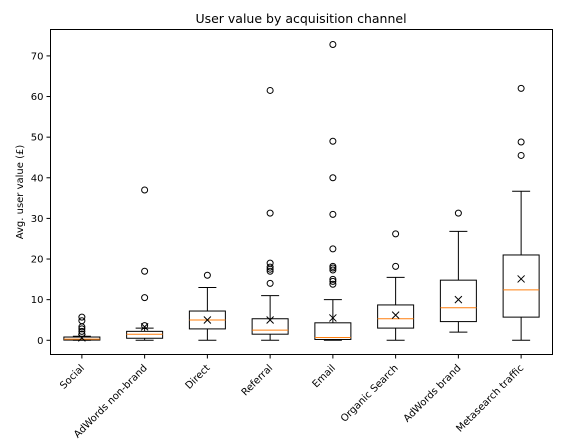 The image size is (575, 448). What do you see at coordinates (37, 56) in the screenshot?
I see `y-tick-label: 70` at bounding box center [37, 56].